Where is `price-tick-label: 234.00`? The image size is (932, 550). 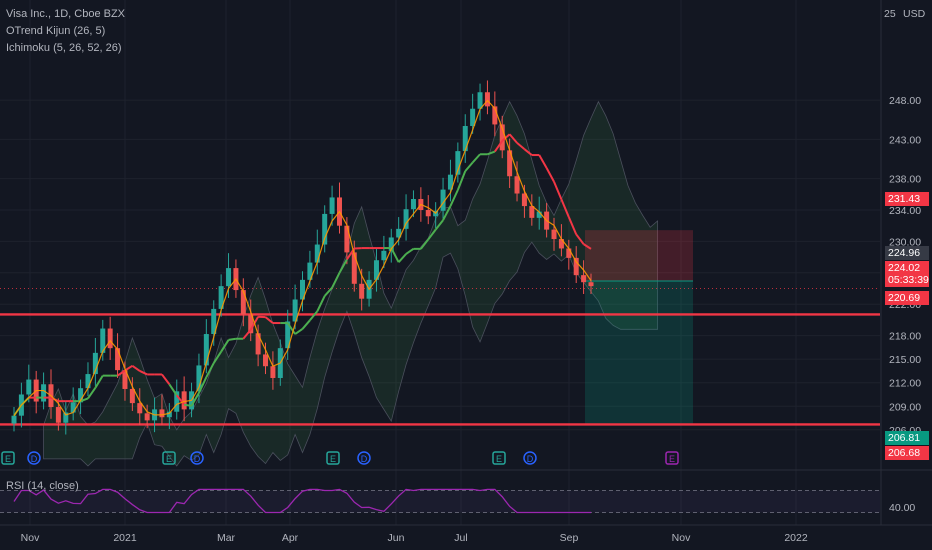 price-tick-label: 234.00 is located at coordinates (905, 211).